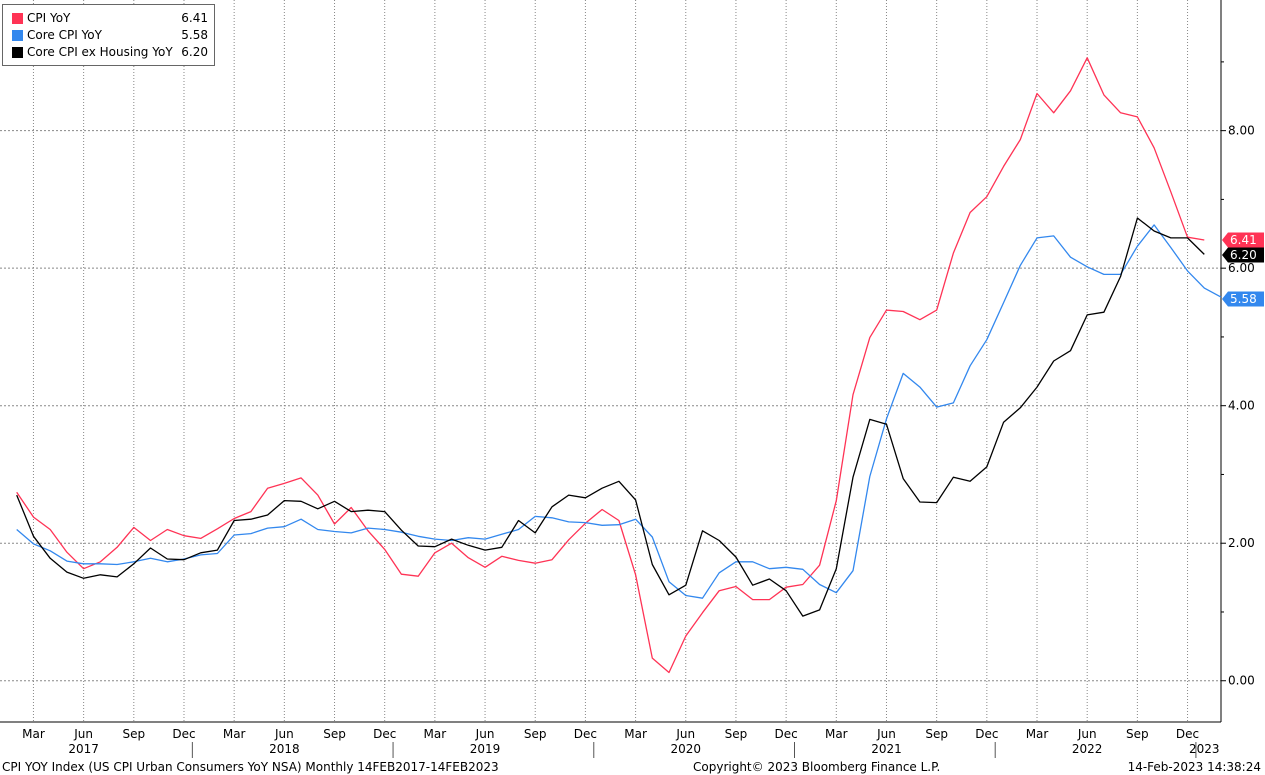 This screenshot has width=1265, height=775. What do you see at coordinates (284, 749) in the screenshot?
I see `x-year-tick-label: 2018` at bounding box center [284, 749].